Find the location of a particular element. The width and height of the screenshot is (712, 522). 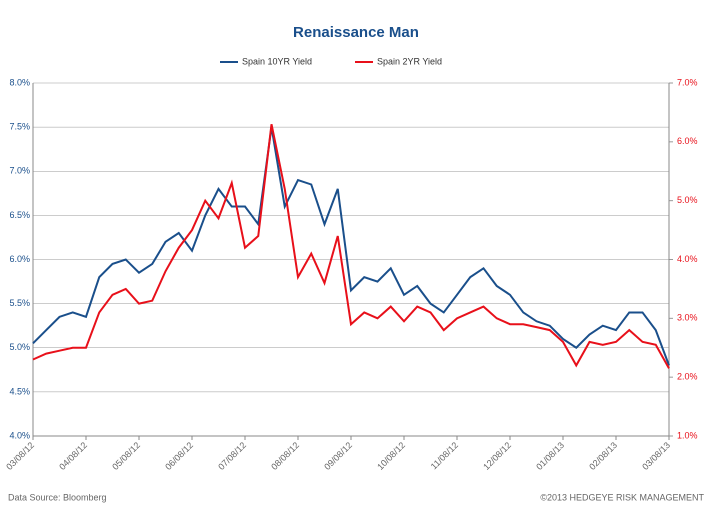

y-tick-label: 4.5% is located at coordinates (19, 391).